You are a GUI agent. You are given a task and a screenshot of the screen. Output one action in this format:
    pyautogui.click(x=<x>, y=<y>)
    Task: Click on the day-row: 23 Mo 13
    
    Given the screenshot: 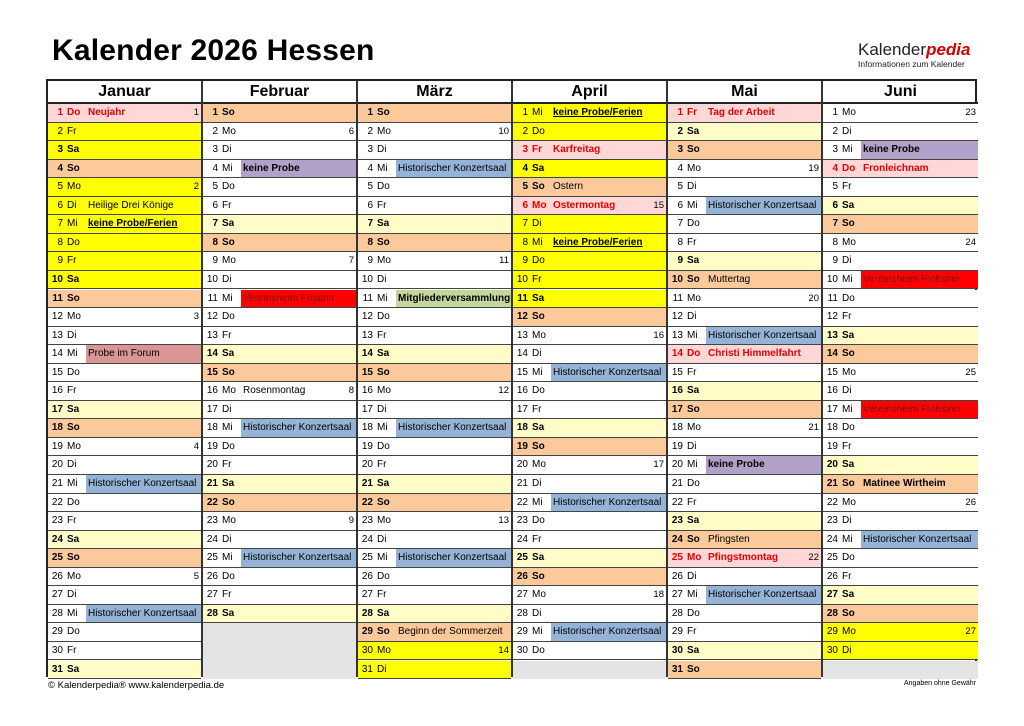 What is the action you would take?
    pyautogui.click(x=434, y=521)
    